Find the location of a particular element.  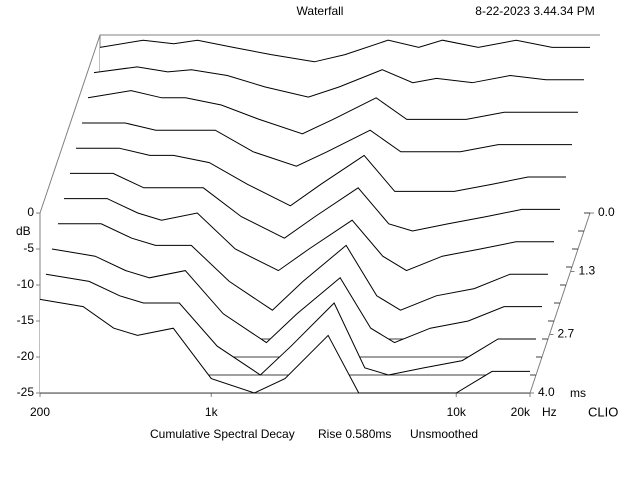

footer-text: Unsmoothed is located at coordinates (444, 434).